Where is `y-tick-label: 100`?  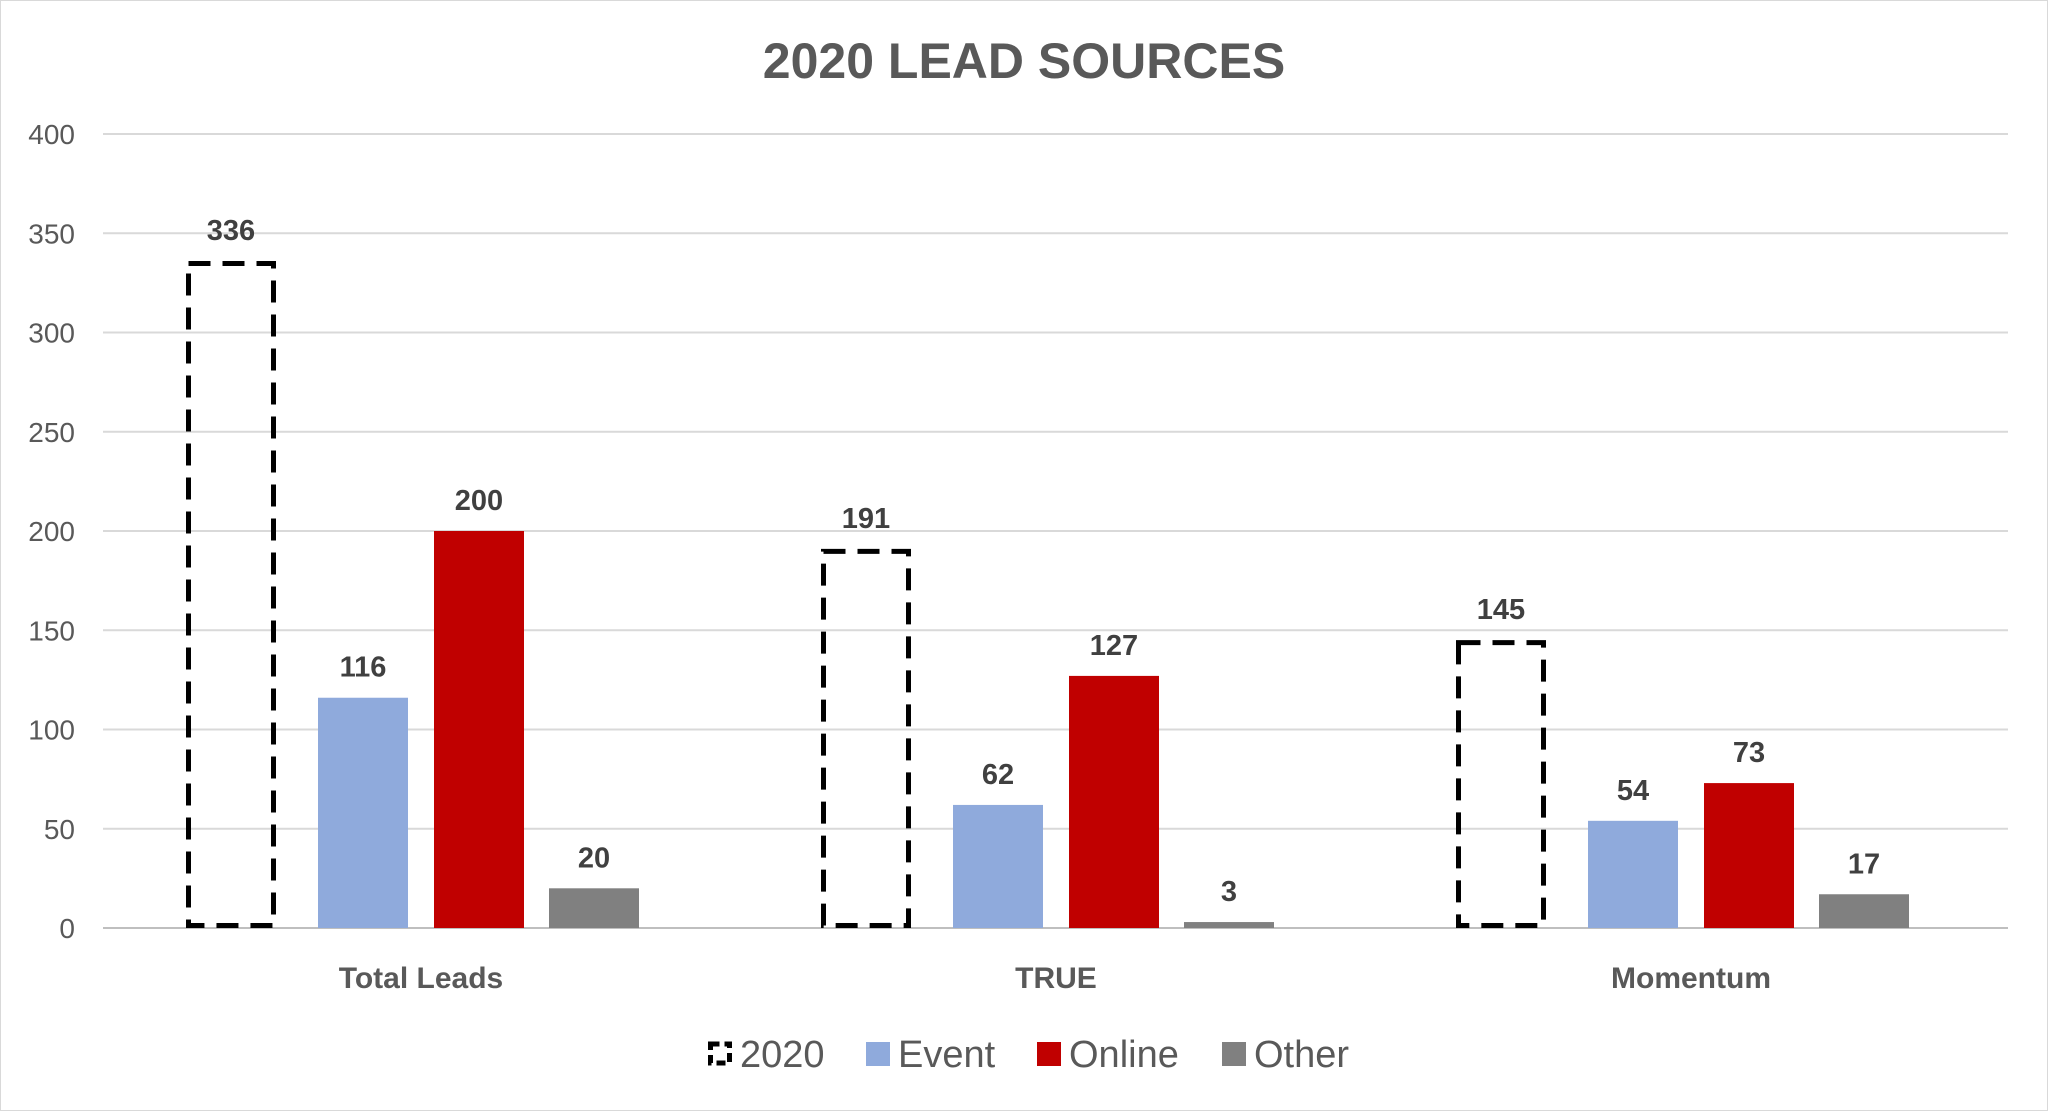 y-tick-label: 100 is located at coordinates (51, 730).